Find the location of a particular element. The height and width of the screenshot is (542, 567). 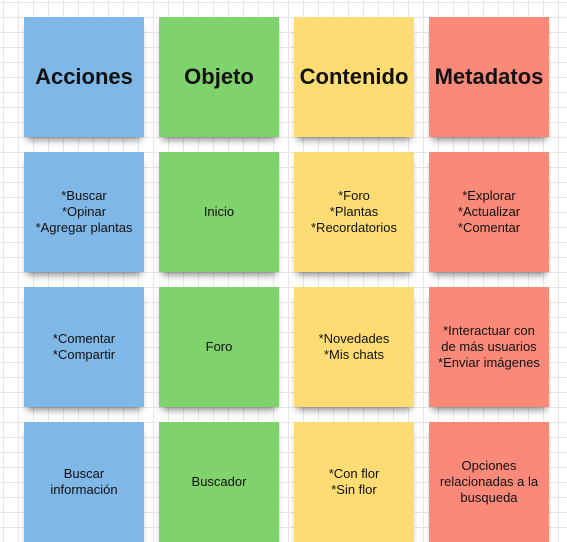

note-text: Buscar información is located at coordinates (84, 481).